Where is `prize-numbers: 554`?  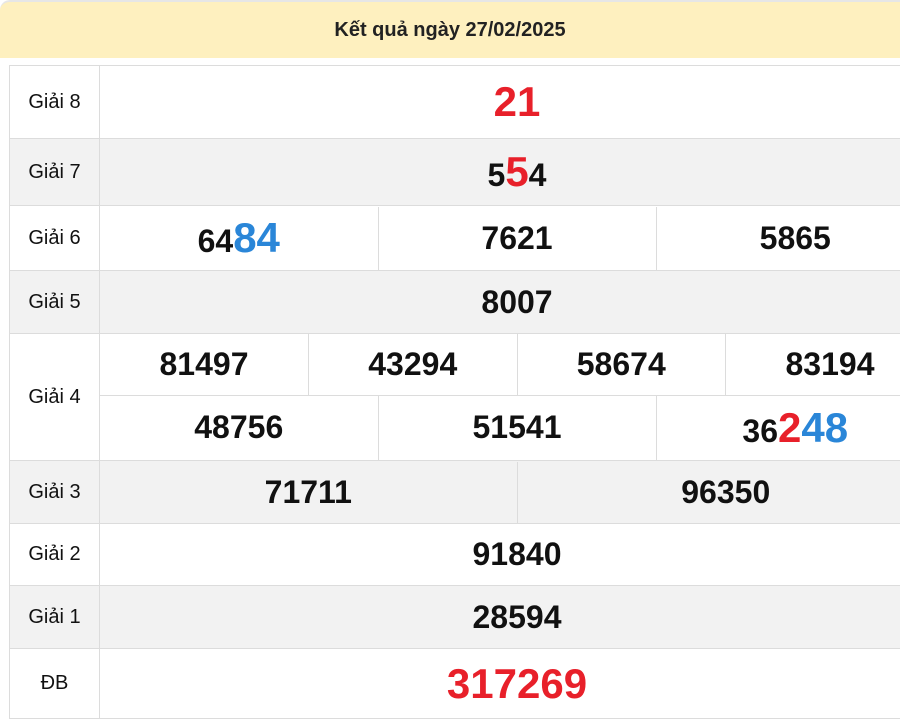 prize-numbers: 554 is located at coordinates (500, 172).